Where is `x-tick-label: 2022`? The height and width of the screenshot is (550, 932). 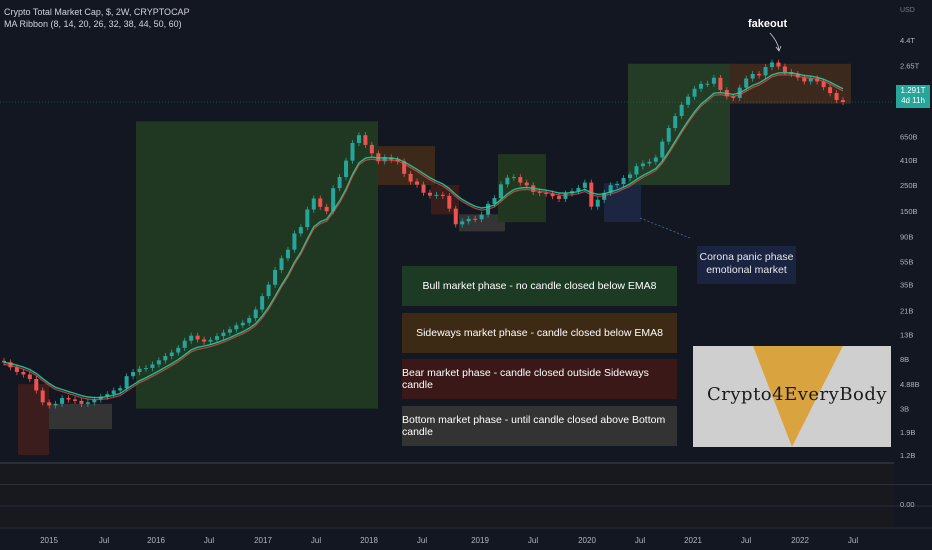
x-tick-label: 2022 is located at coordinates (800, 540).